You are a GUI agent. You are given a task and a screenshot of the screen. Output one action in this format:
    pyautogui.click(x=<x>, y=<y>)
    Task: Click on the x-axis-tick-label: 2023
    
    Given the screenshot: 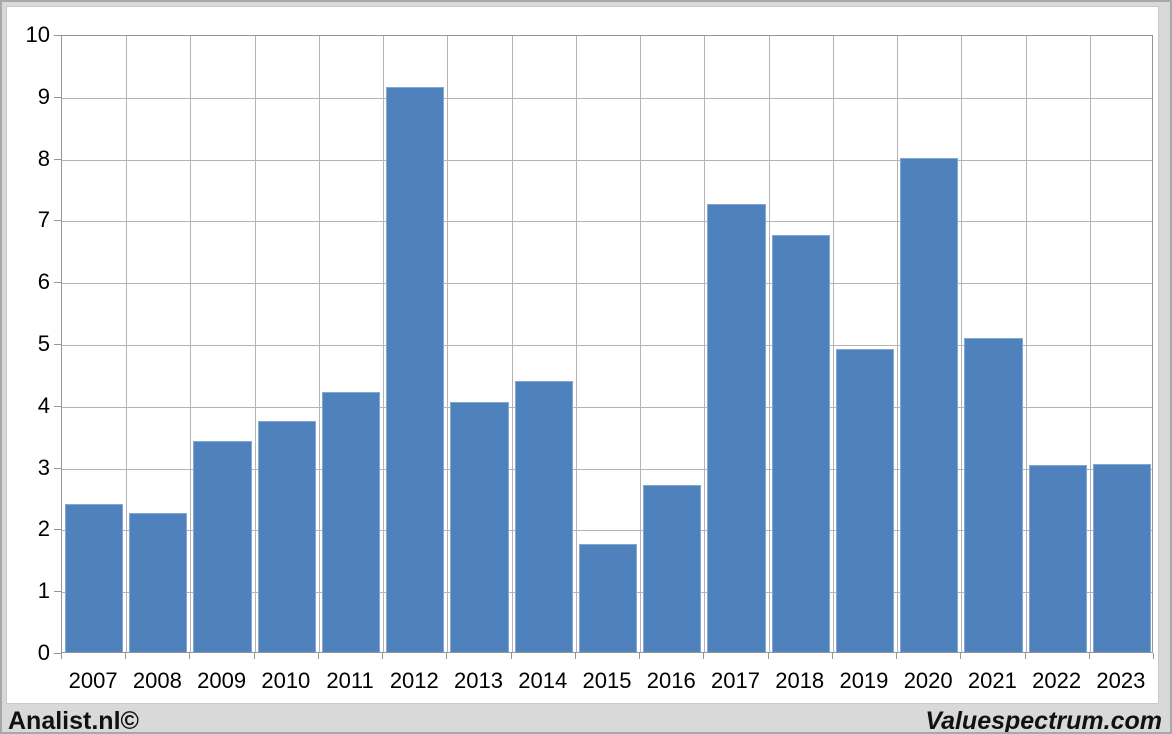 What is the action you would take?
    pyautogui.click(x=1121, y=680)
    